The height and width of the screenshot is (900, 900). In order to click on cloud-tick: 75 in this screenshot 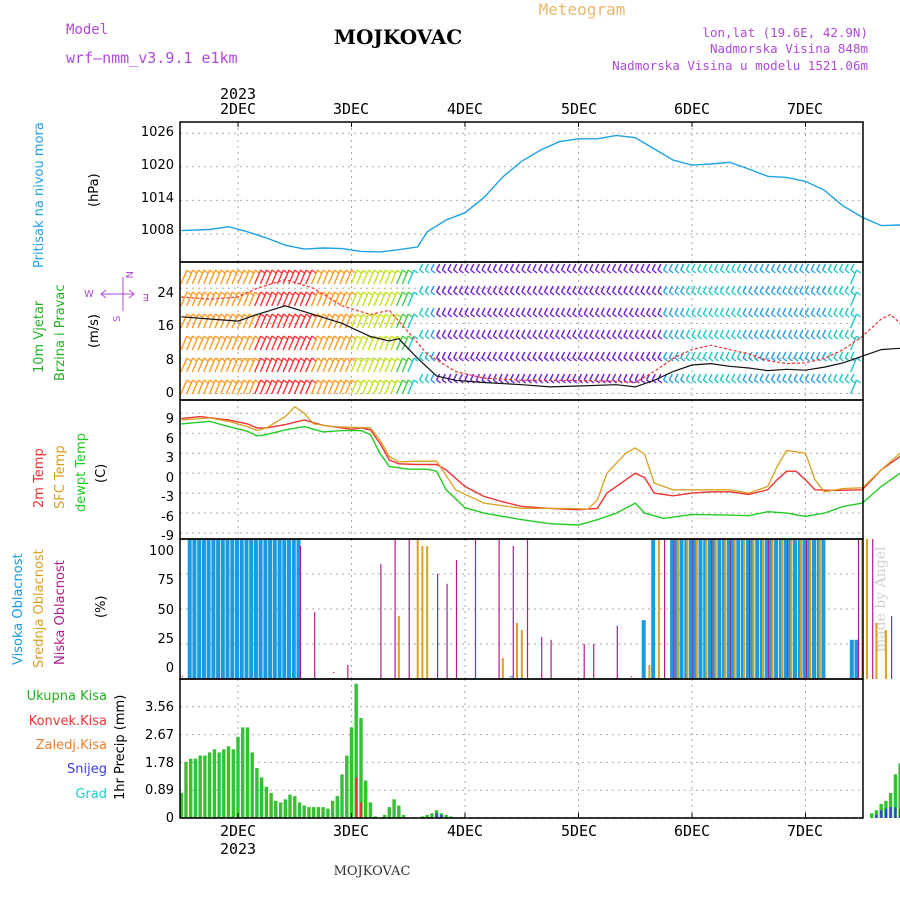, I will do `click(165, 580)`.